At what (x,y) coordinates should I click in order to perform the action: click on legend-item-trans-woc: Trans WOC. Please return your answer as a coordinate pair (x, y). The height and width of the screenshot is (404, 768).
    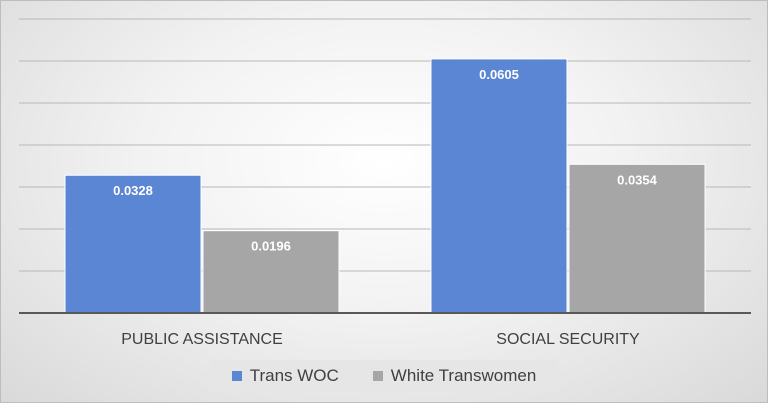
    Looking at the image, I should click on (285, 376).